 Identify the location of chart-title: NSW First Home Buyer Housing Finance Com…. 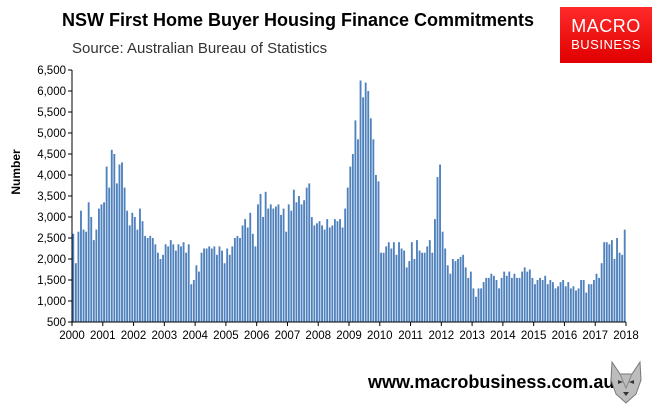
(298, 20).